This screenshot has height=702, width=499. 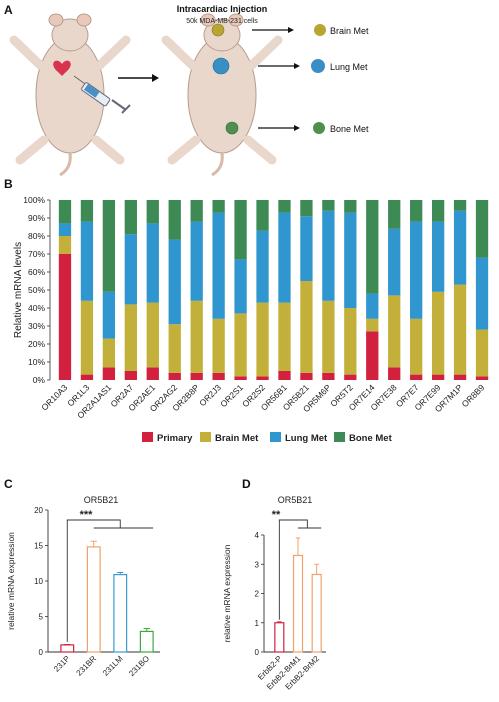 What do you see at coordinates (102, 94) in the screenshot?
I see `syringe-icon` at bounding box center [102, 94].